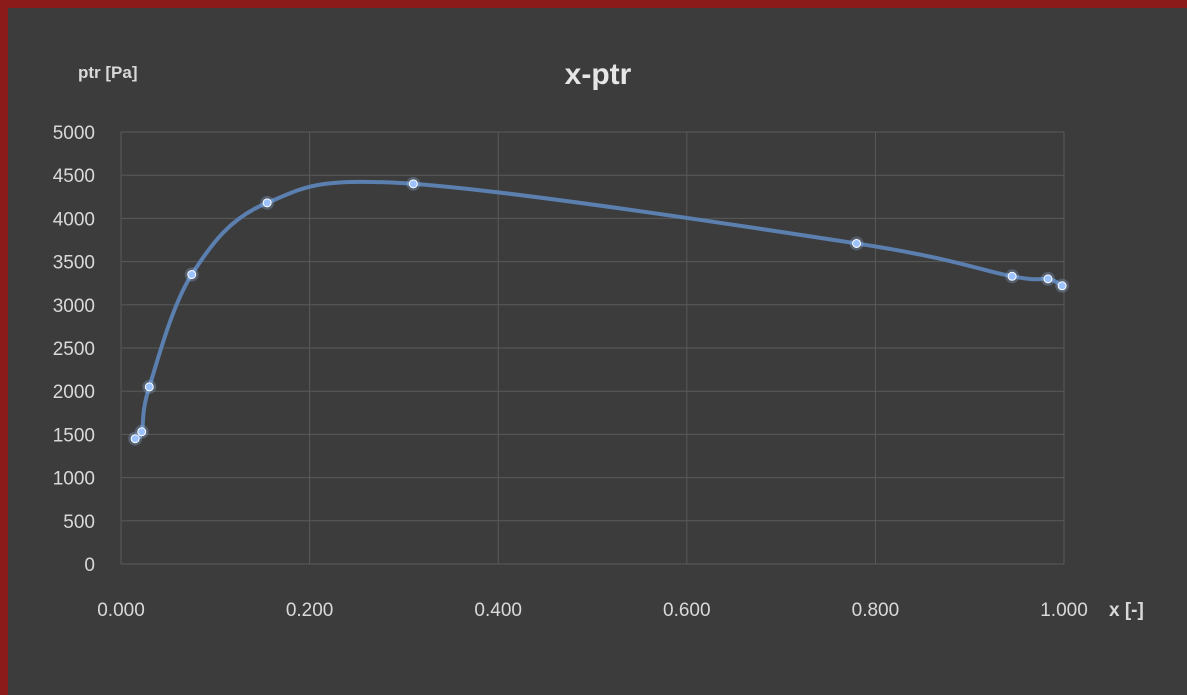  Describe the element at coordinates (1126, 610) in the screenshot. I see `x-axis-title: x [-]` at that location.